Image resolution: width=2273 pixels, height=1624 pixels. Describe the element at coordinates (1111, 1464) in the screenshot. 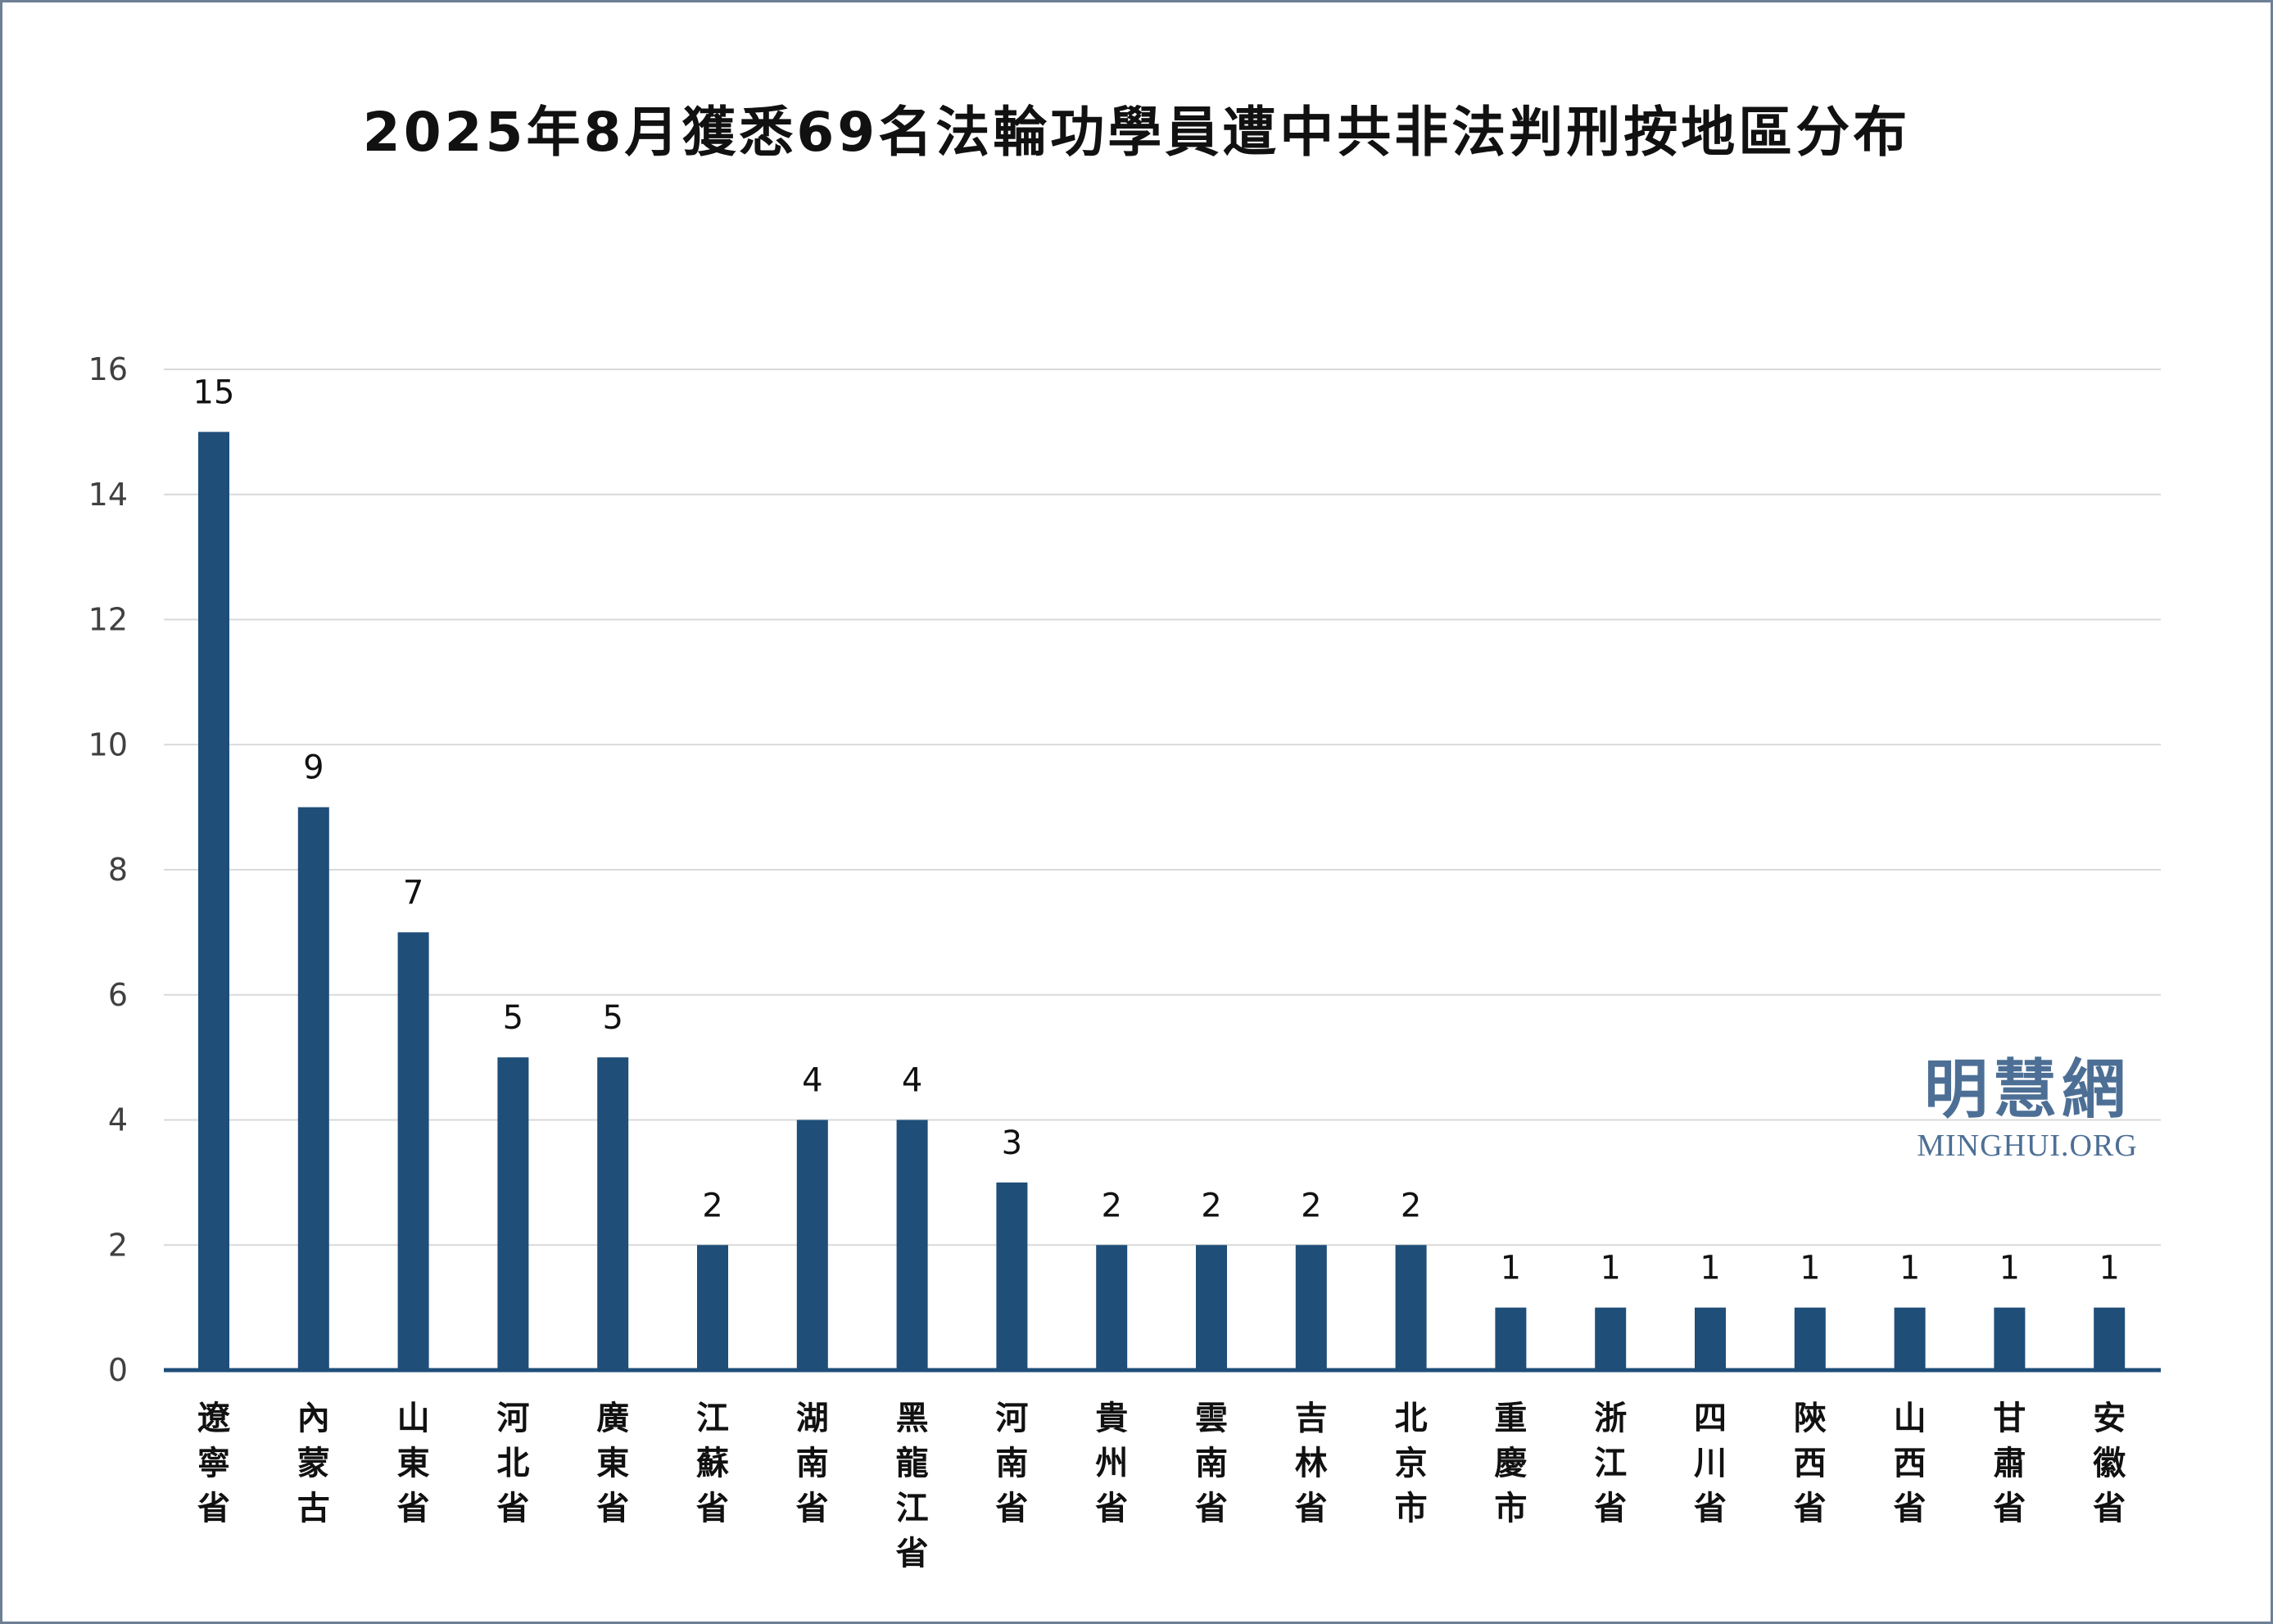

I see `x-tick-label: 貴州省` at that location.